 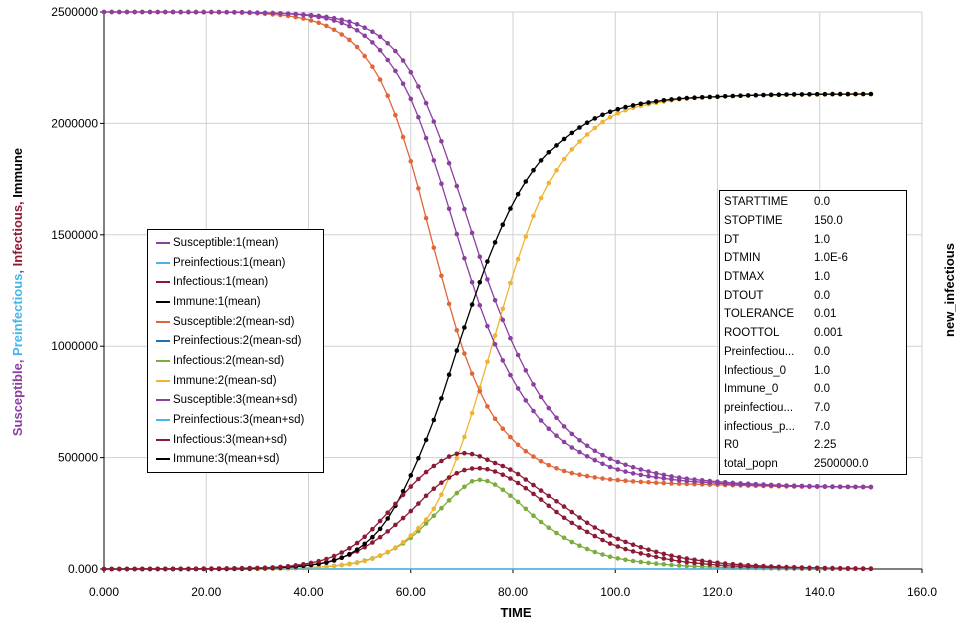 What do you see at coordinates (235, 361) in the screenshot?
I see `legend-item: Infectious:2(mean-sd)` at bounding box center [235, 361].